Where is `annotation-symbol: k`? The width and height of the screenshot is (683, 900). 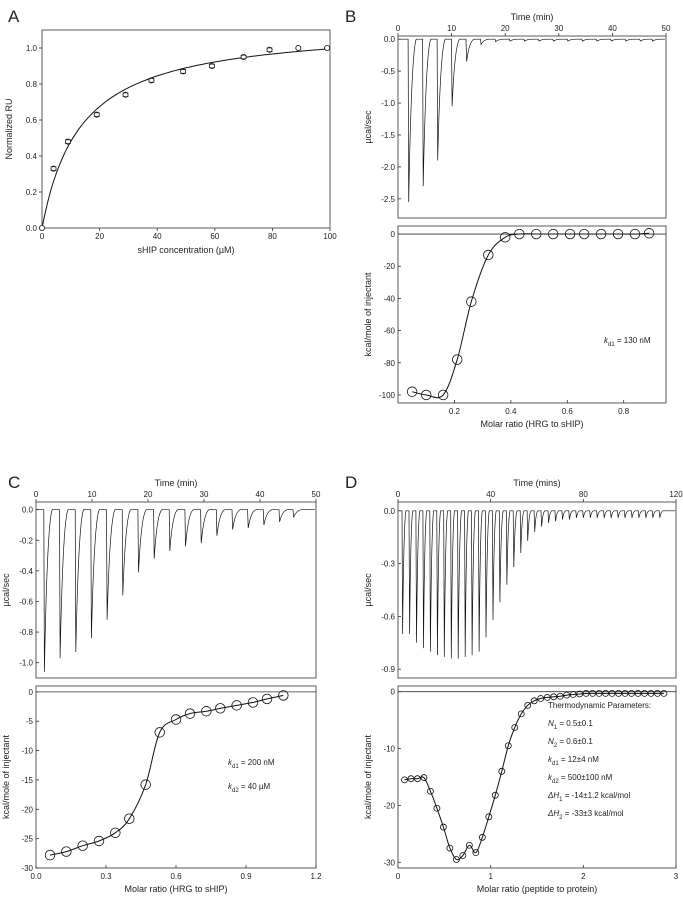
annotation-symbol: k is located at coordinates (230, 786).